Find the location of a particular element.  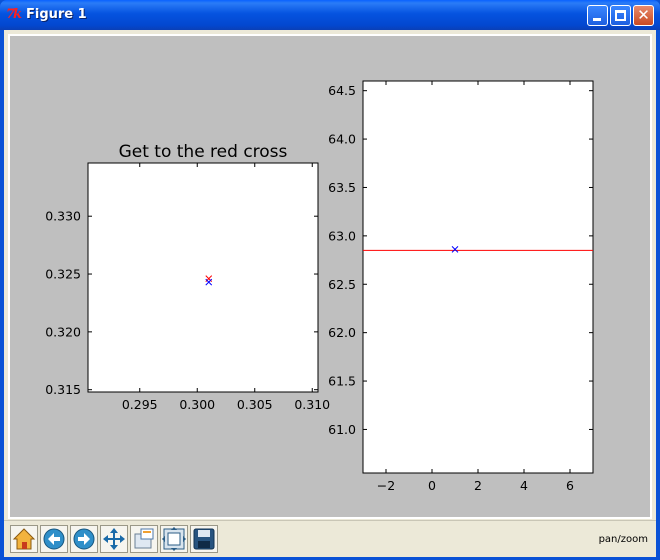

right-axes-x-marker is located at coordinates (455, 249).